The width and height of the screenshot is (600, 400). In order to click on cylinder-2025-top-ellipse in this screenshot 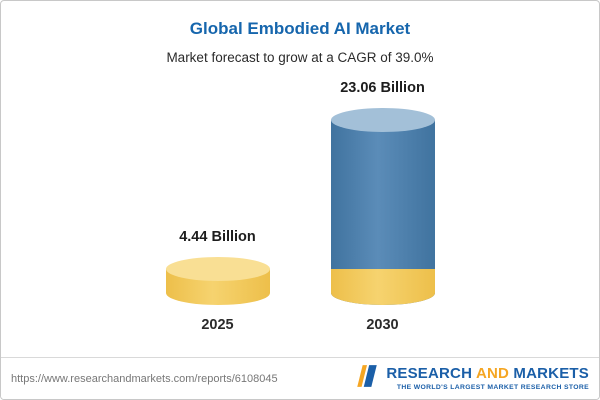, I will do `click(217, 269)`.